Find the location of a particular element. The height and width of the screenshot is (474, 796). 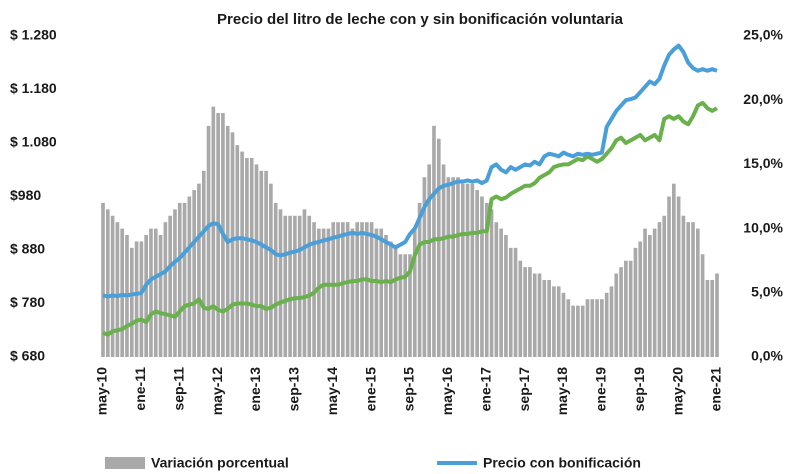

x-tick-label: may-14 is located at coordinates (332, 391).